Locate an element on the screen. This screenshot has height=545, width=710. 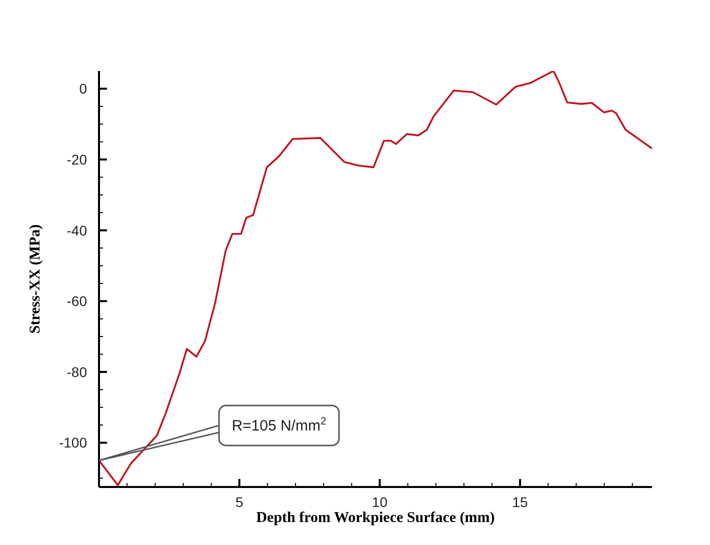
x-tick-label: 15 is located at coordinates (520, 502).